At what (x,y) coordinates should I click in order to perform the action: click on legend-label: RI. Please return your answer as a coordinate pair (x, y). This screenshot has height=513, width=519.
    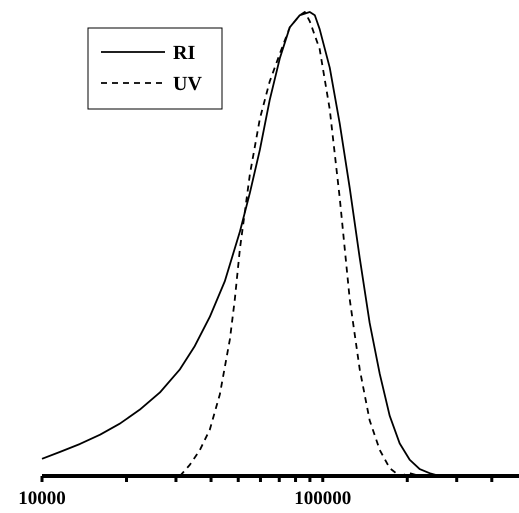
    Looking at the image, I should click on (184, 53).